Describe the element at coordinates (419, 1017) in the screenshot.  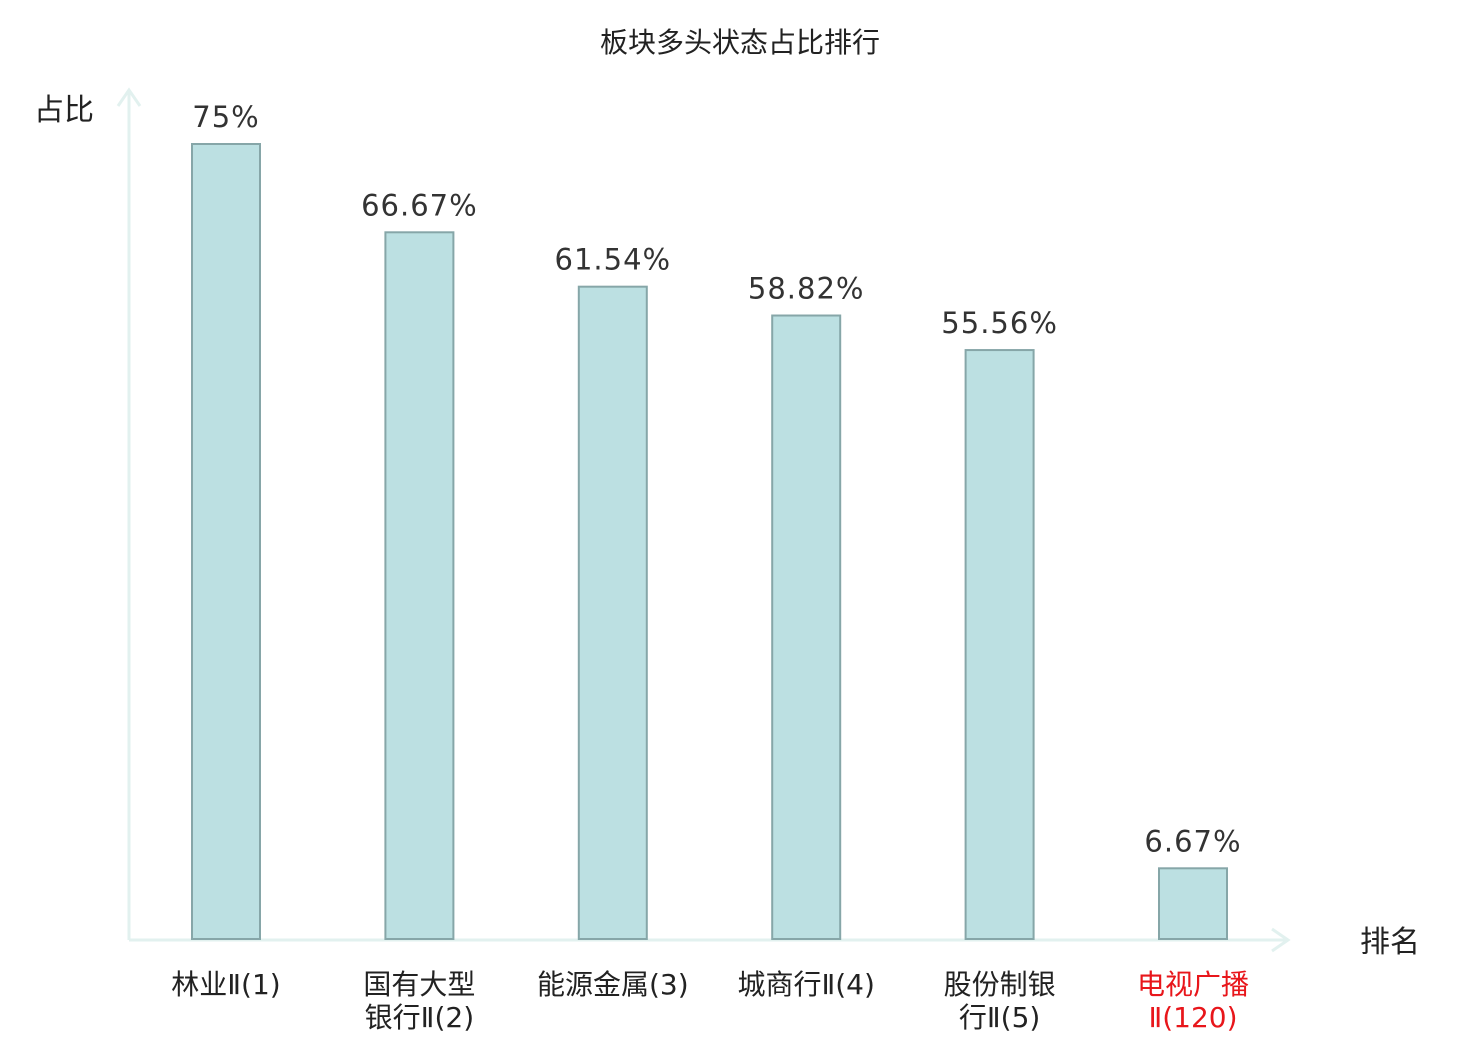
I see `category-label-2-line-2: 银行Ⅱ(2)` at that location.